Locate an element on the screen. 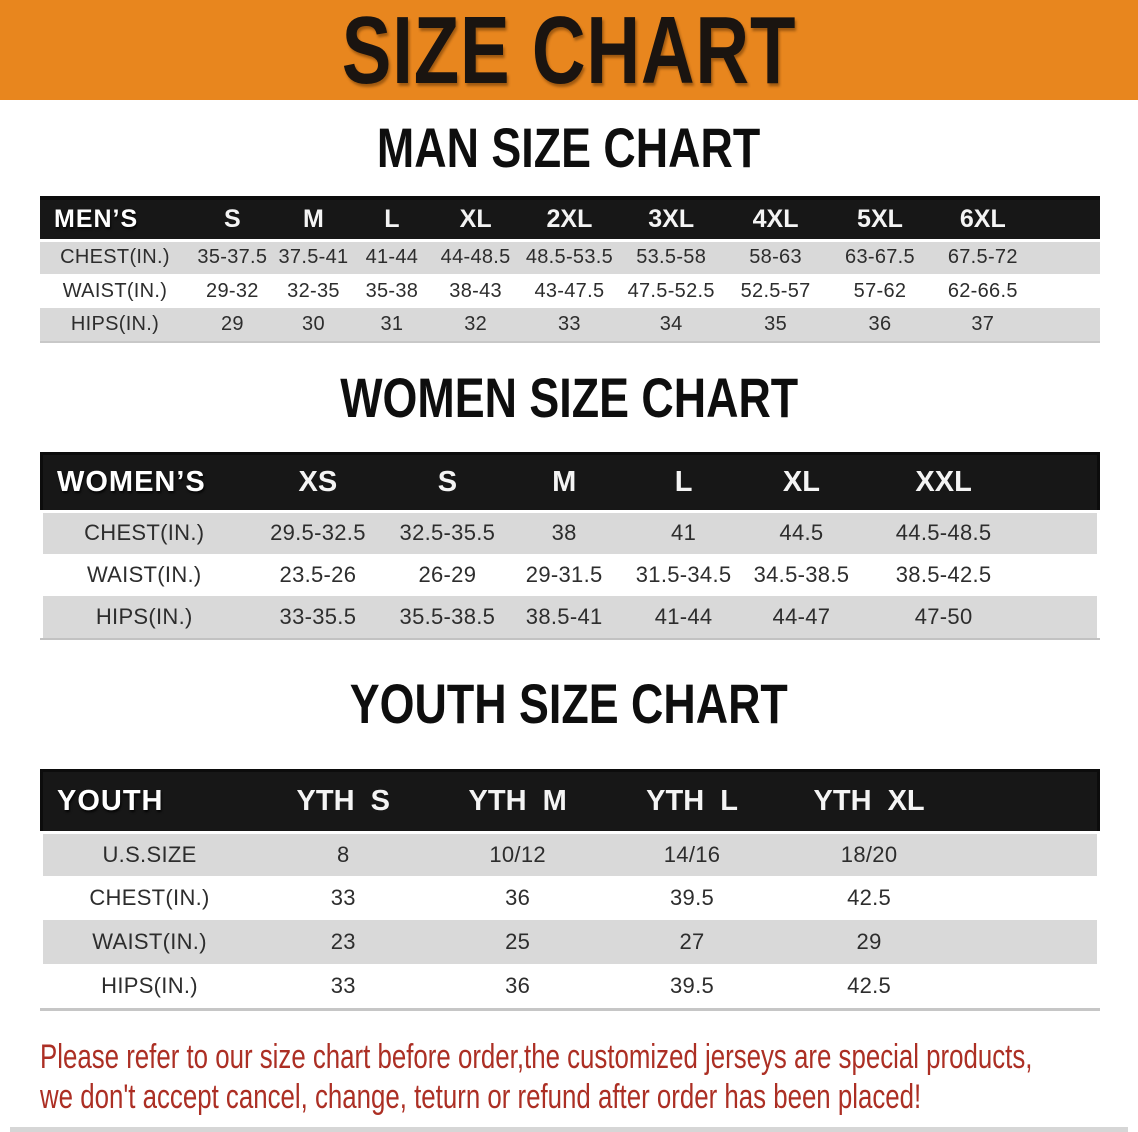 The height and width of the screenshot is (1132, 1138). cell: 38.5-41 is located at coordinates (564, 616).